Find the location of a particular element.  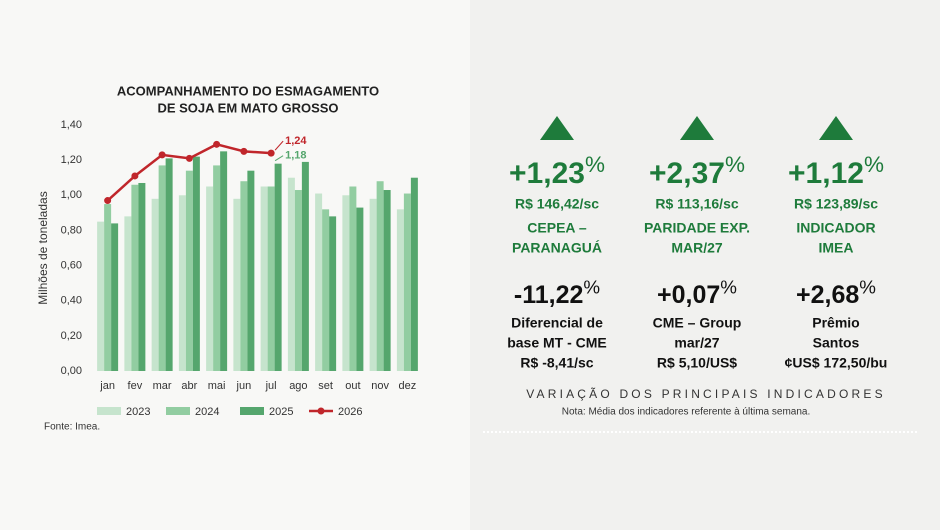

x-tick-label: jan is located at coordinates (107, 386).